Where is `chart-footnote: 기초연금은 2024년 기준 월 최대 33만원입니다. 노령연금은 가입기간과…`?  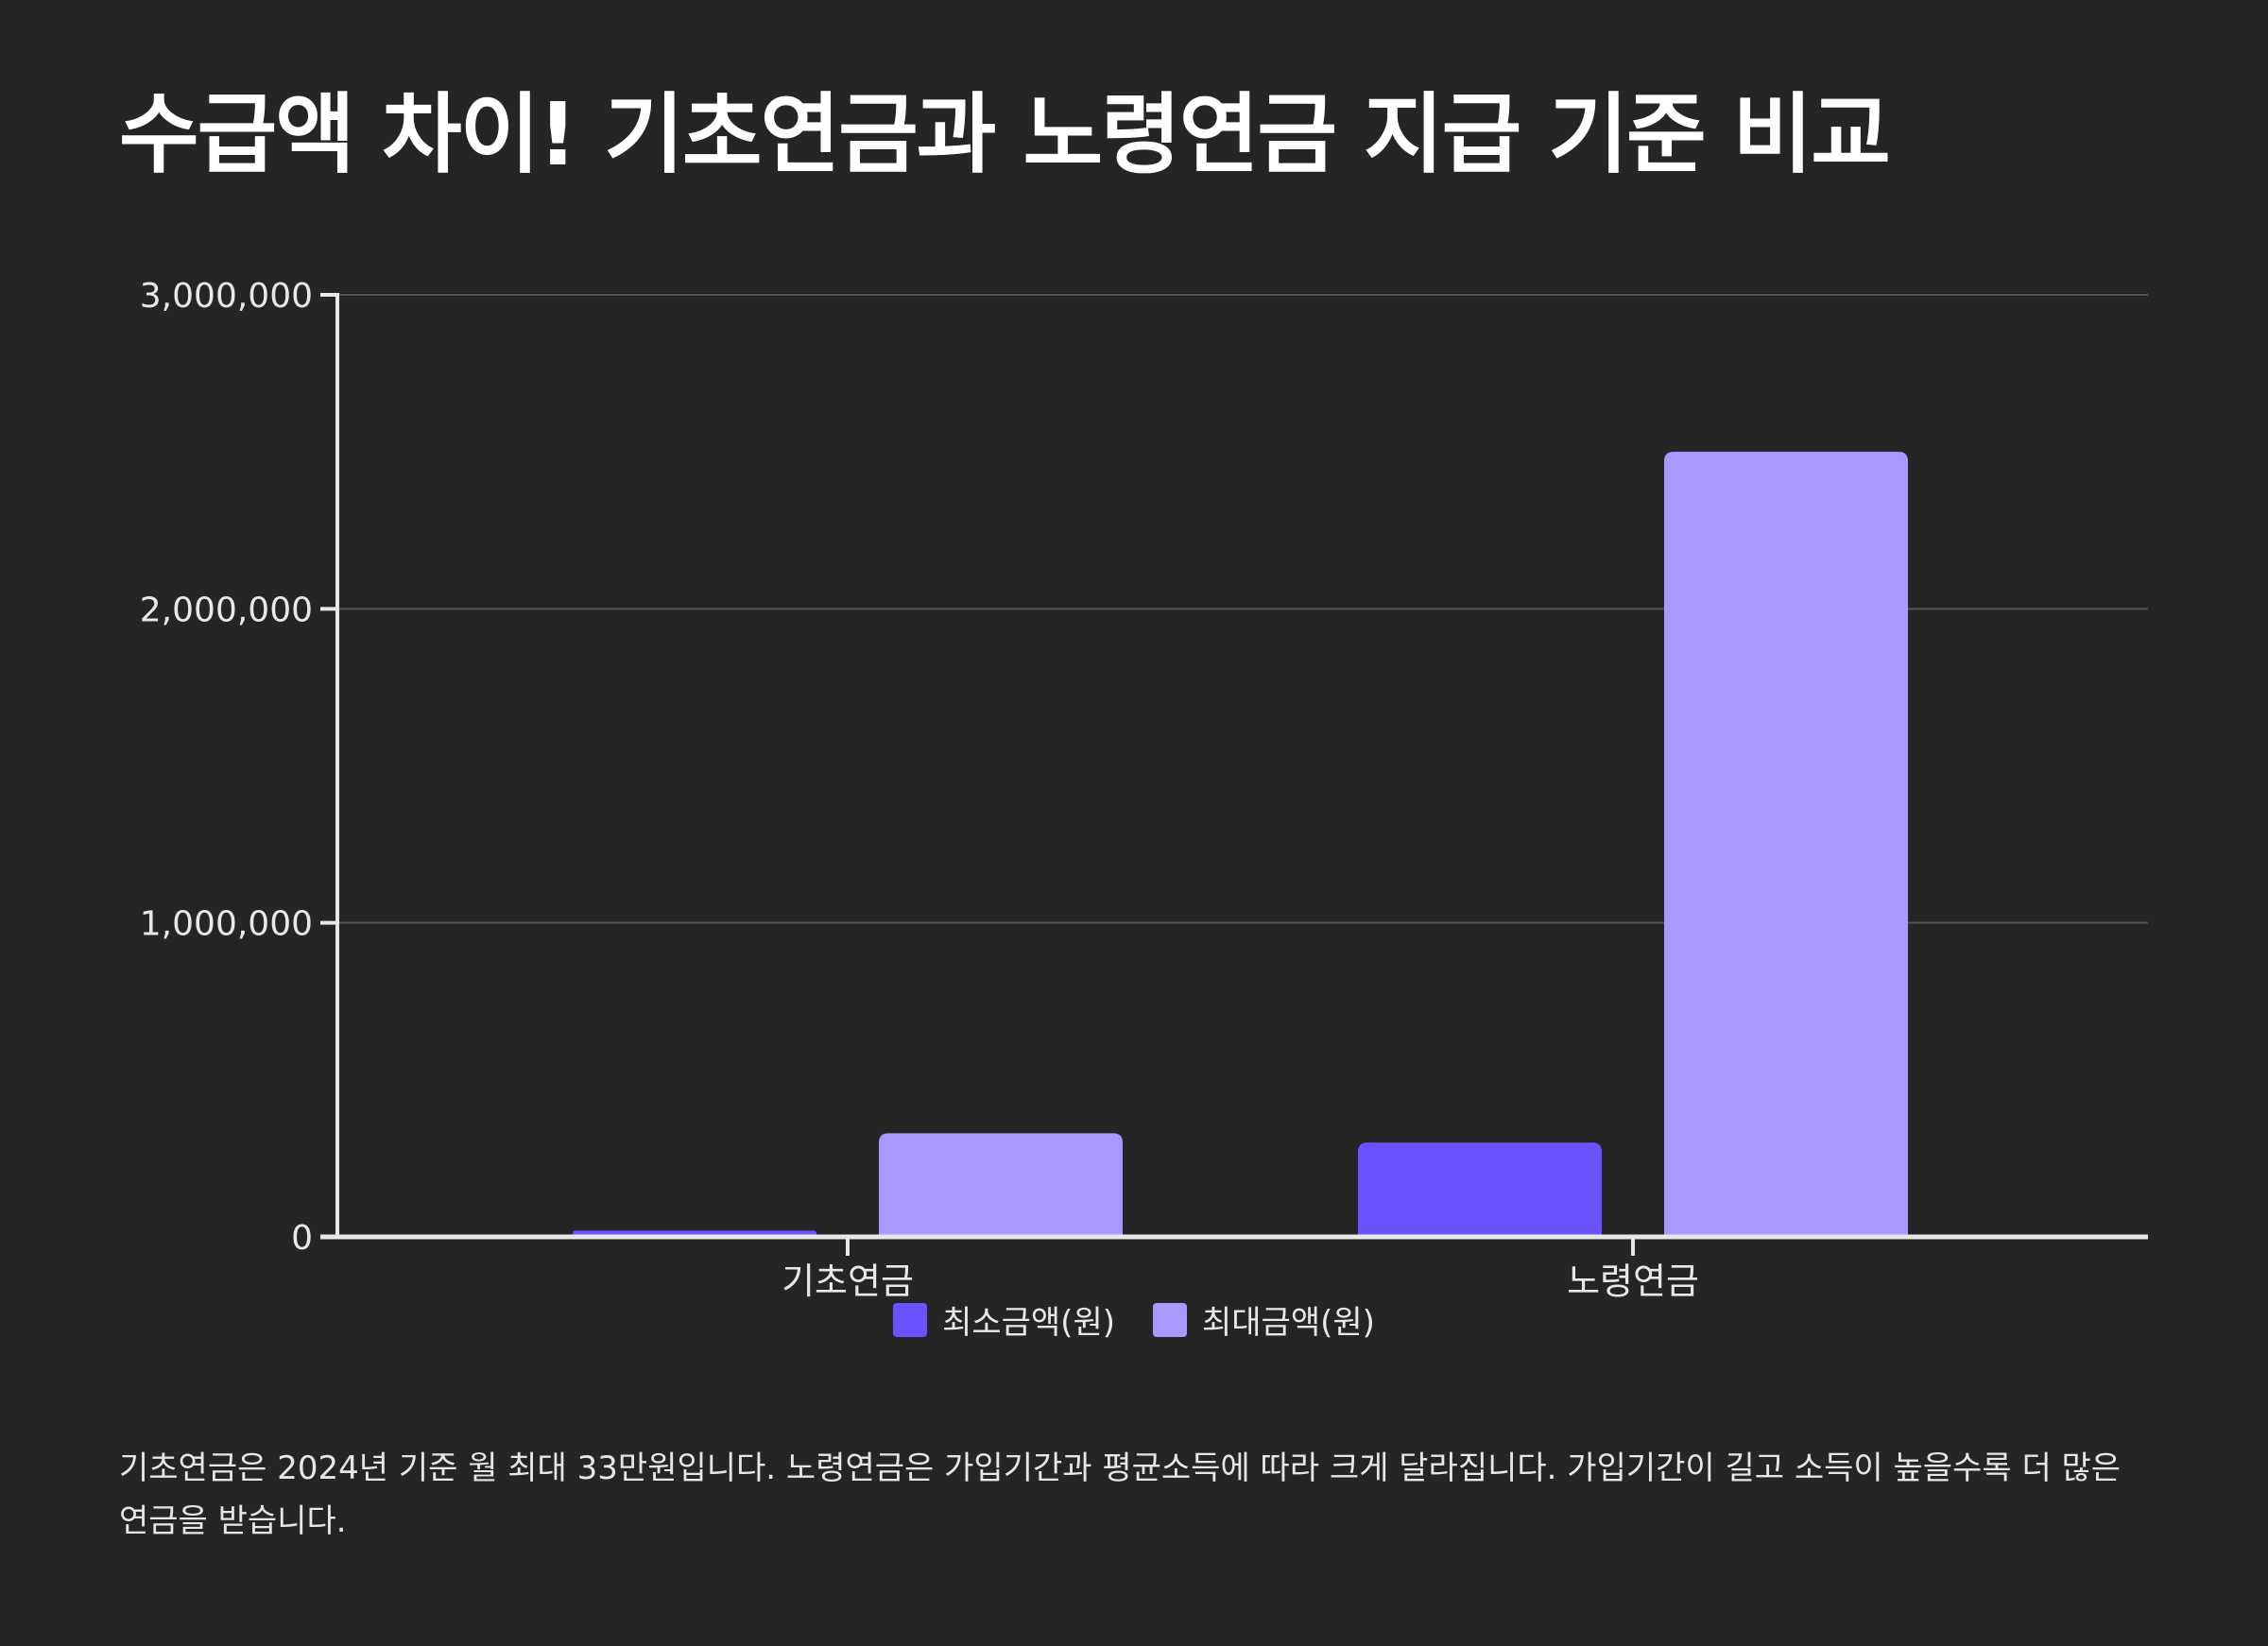
chart-footnote: 기초연금은 2024년 기준 월 최대 33만원입니다. 노령연금은 가입기간과… is located at coordinates (1120, 1494).